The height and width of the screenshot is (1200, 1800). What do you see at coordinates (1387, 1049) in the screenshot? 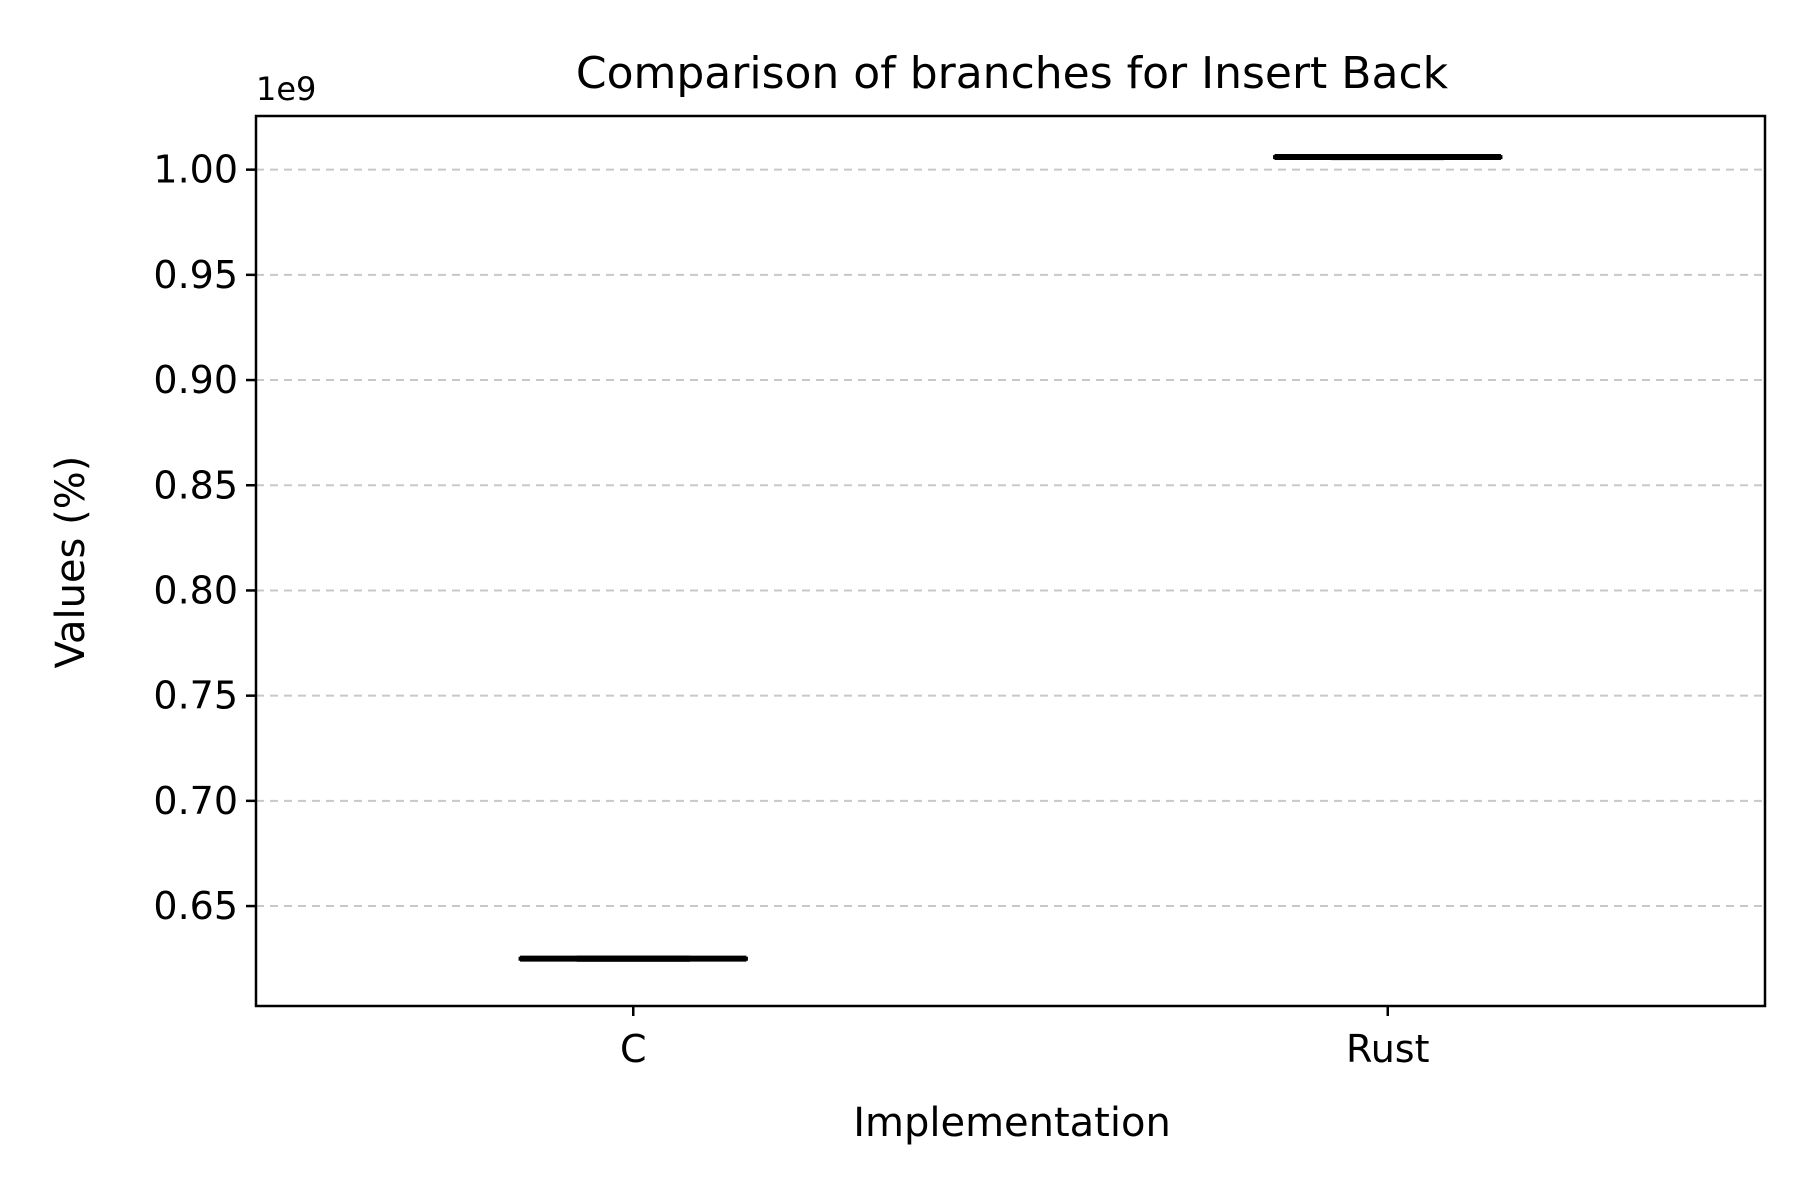
I see `x-tick-label: Rust` at bounding box center [1387, 1049].